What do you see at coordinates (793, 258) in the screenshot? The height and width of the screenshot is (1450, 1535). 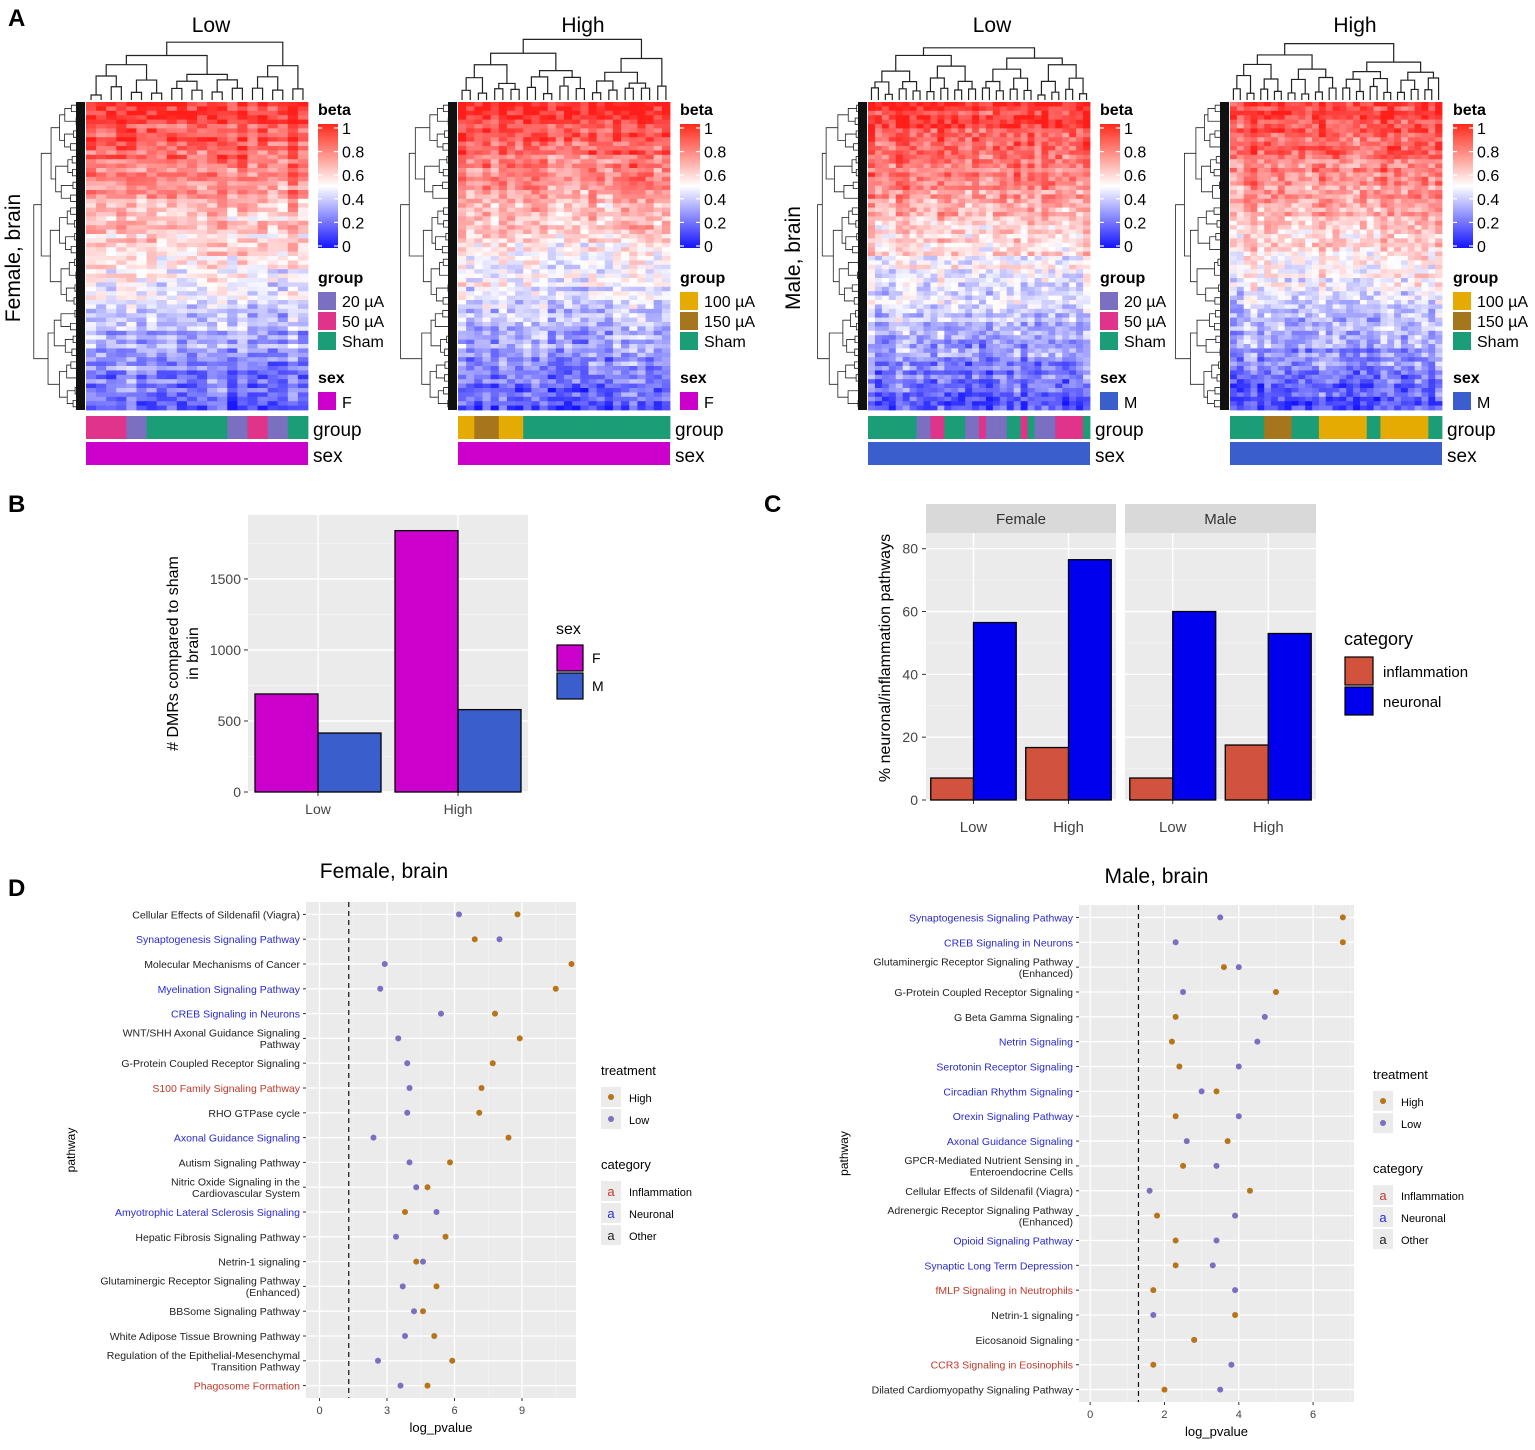 I see `row-label-male: Male, brain` at bounding box center [793, 258].